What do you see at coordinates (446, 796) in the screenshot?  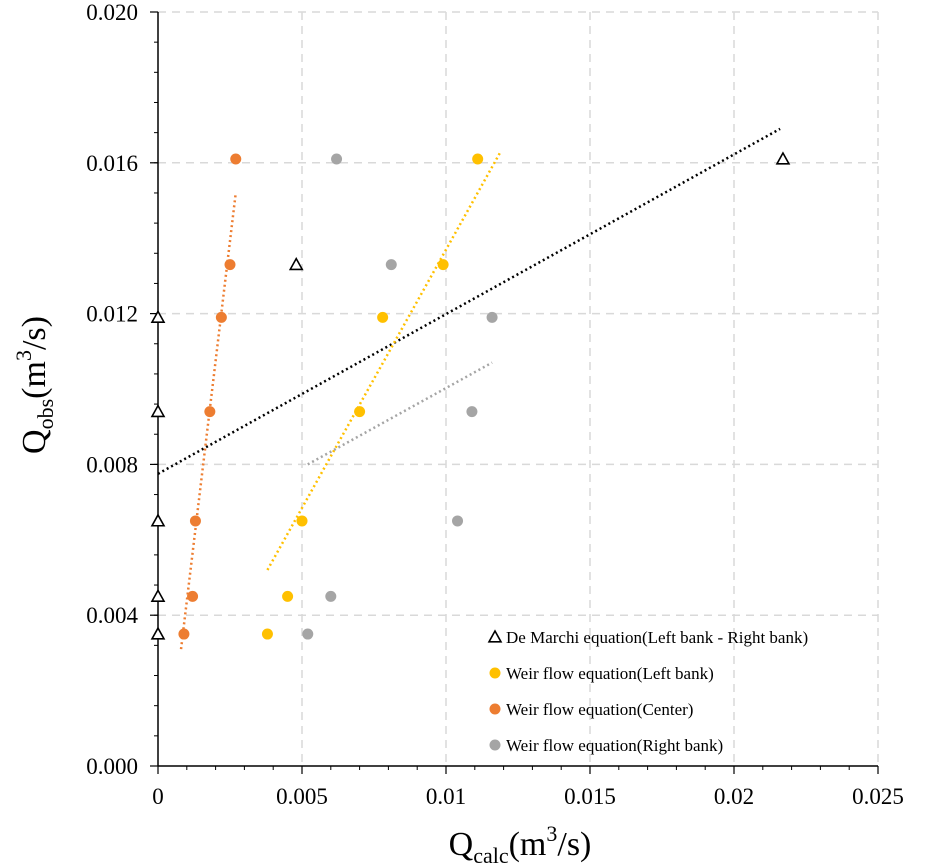 I see `x-tick-label: 0.01` at bounding box center [446, 796].